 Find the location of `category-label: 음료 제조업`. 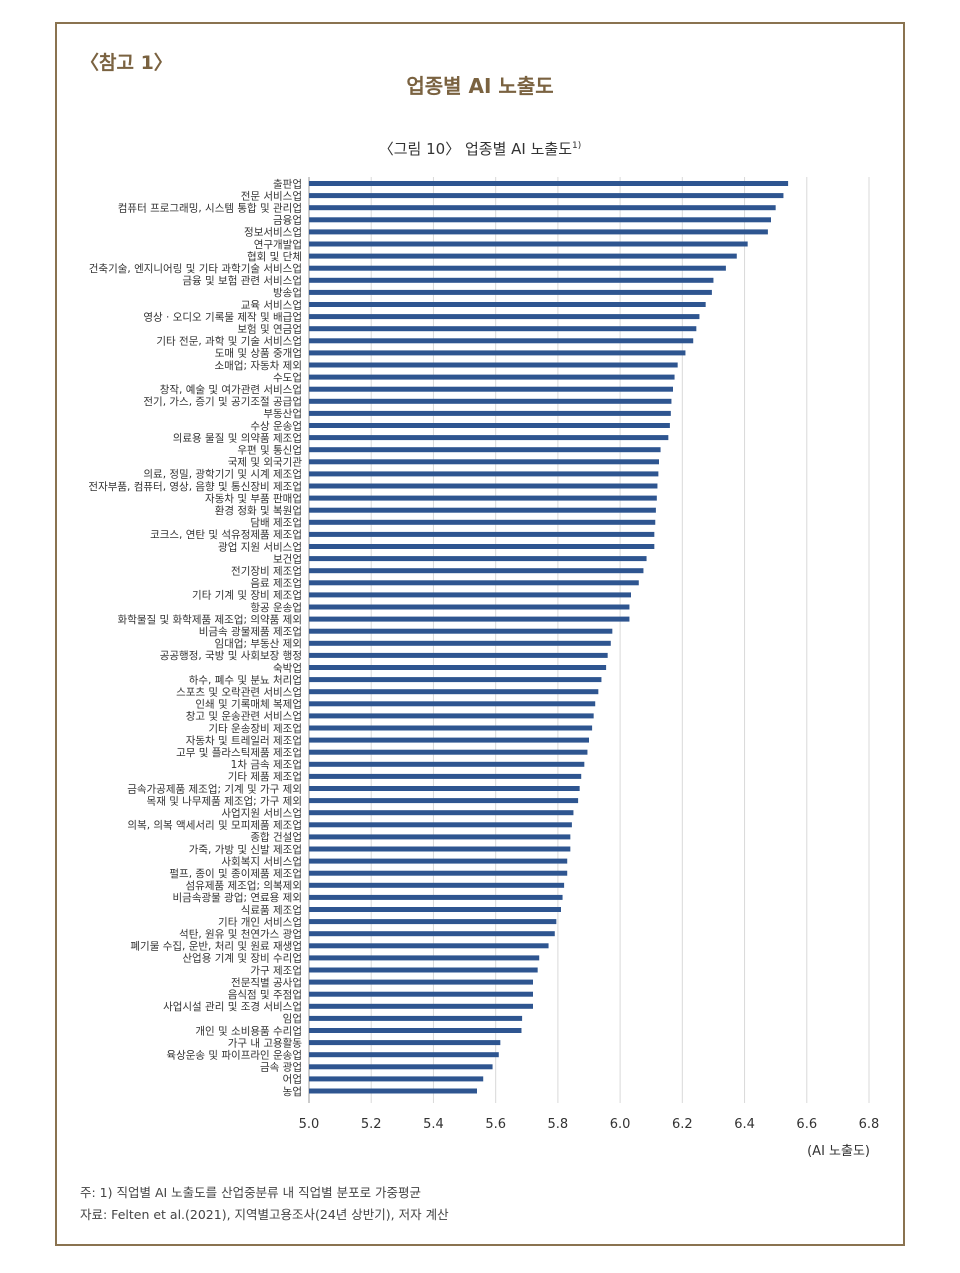

category-label: 음료 제조업 is located at coordinates (276, 583).